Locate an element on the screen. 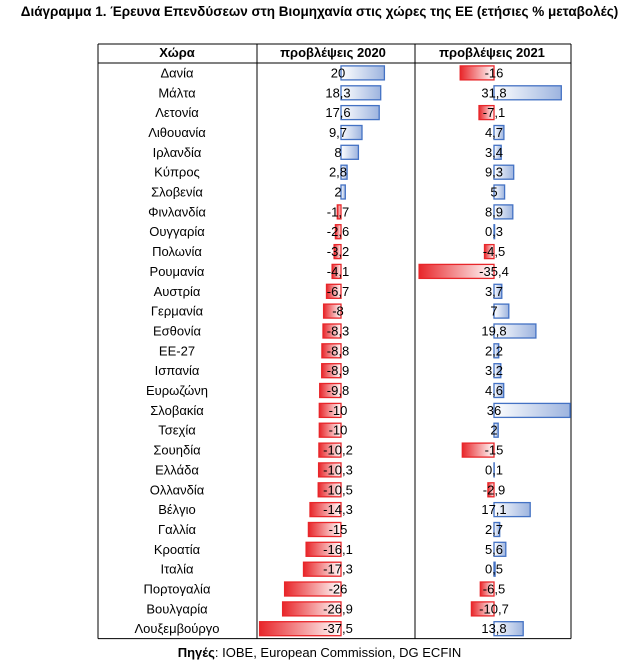  table-row: Ρουμανία -4,1 -35,4 is located at coordinates (329, 271).